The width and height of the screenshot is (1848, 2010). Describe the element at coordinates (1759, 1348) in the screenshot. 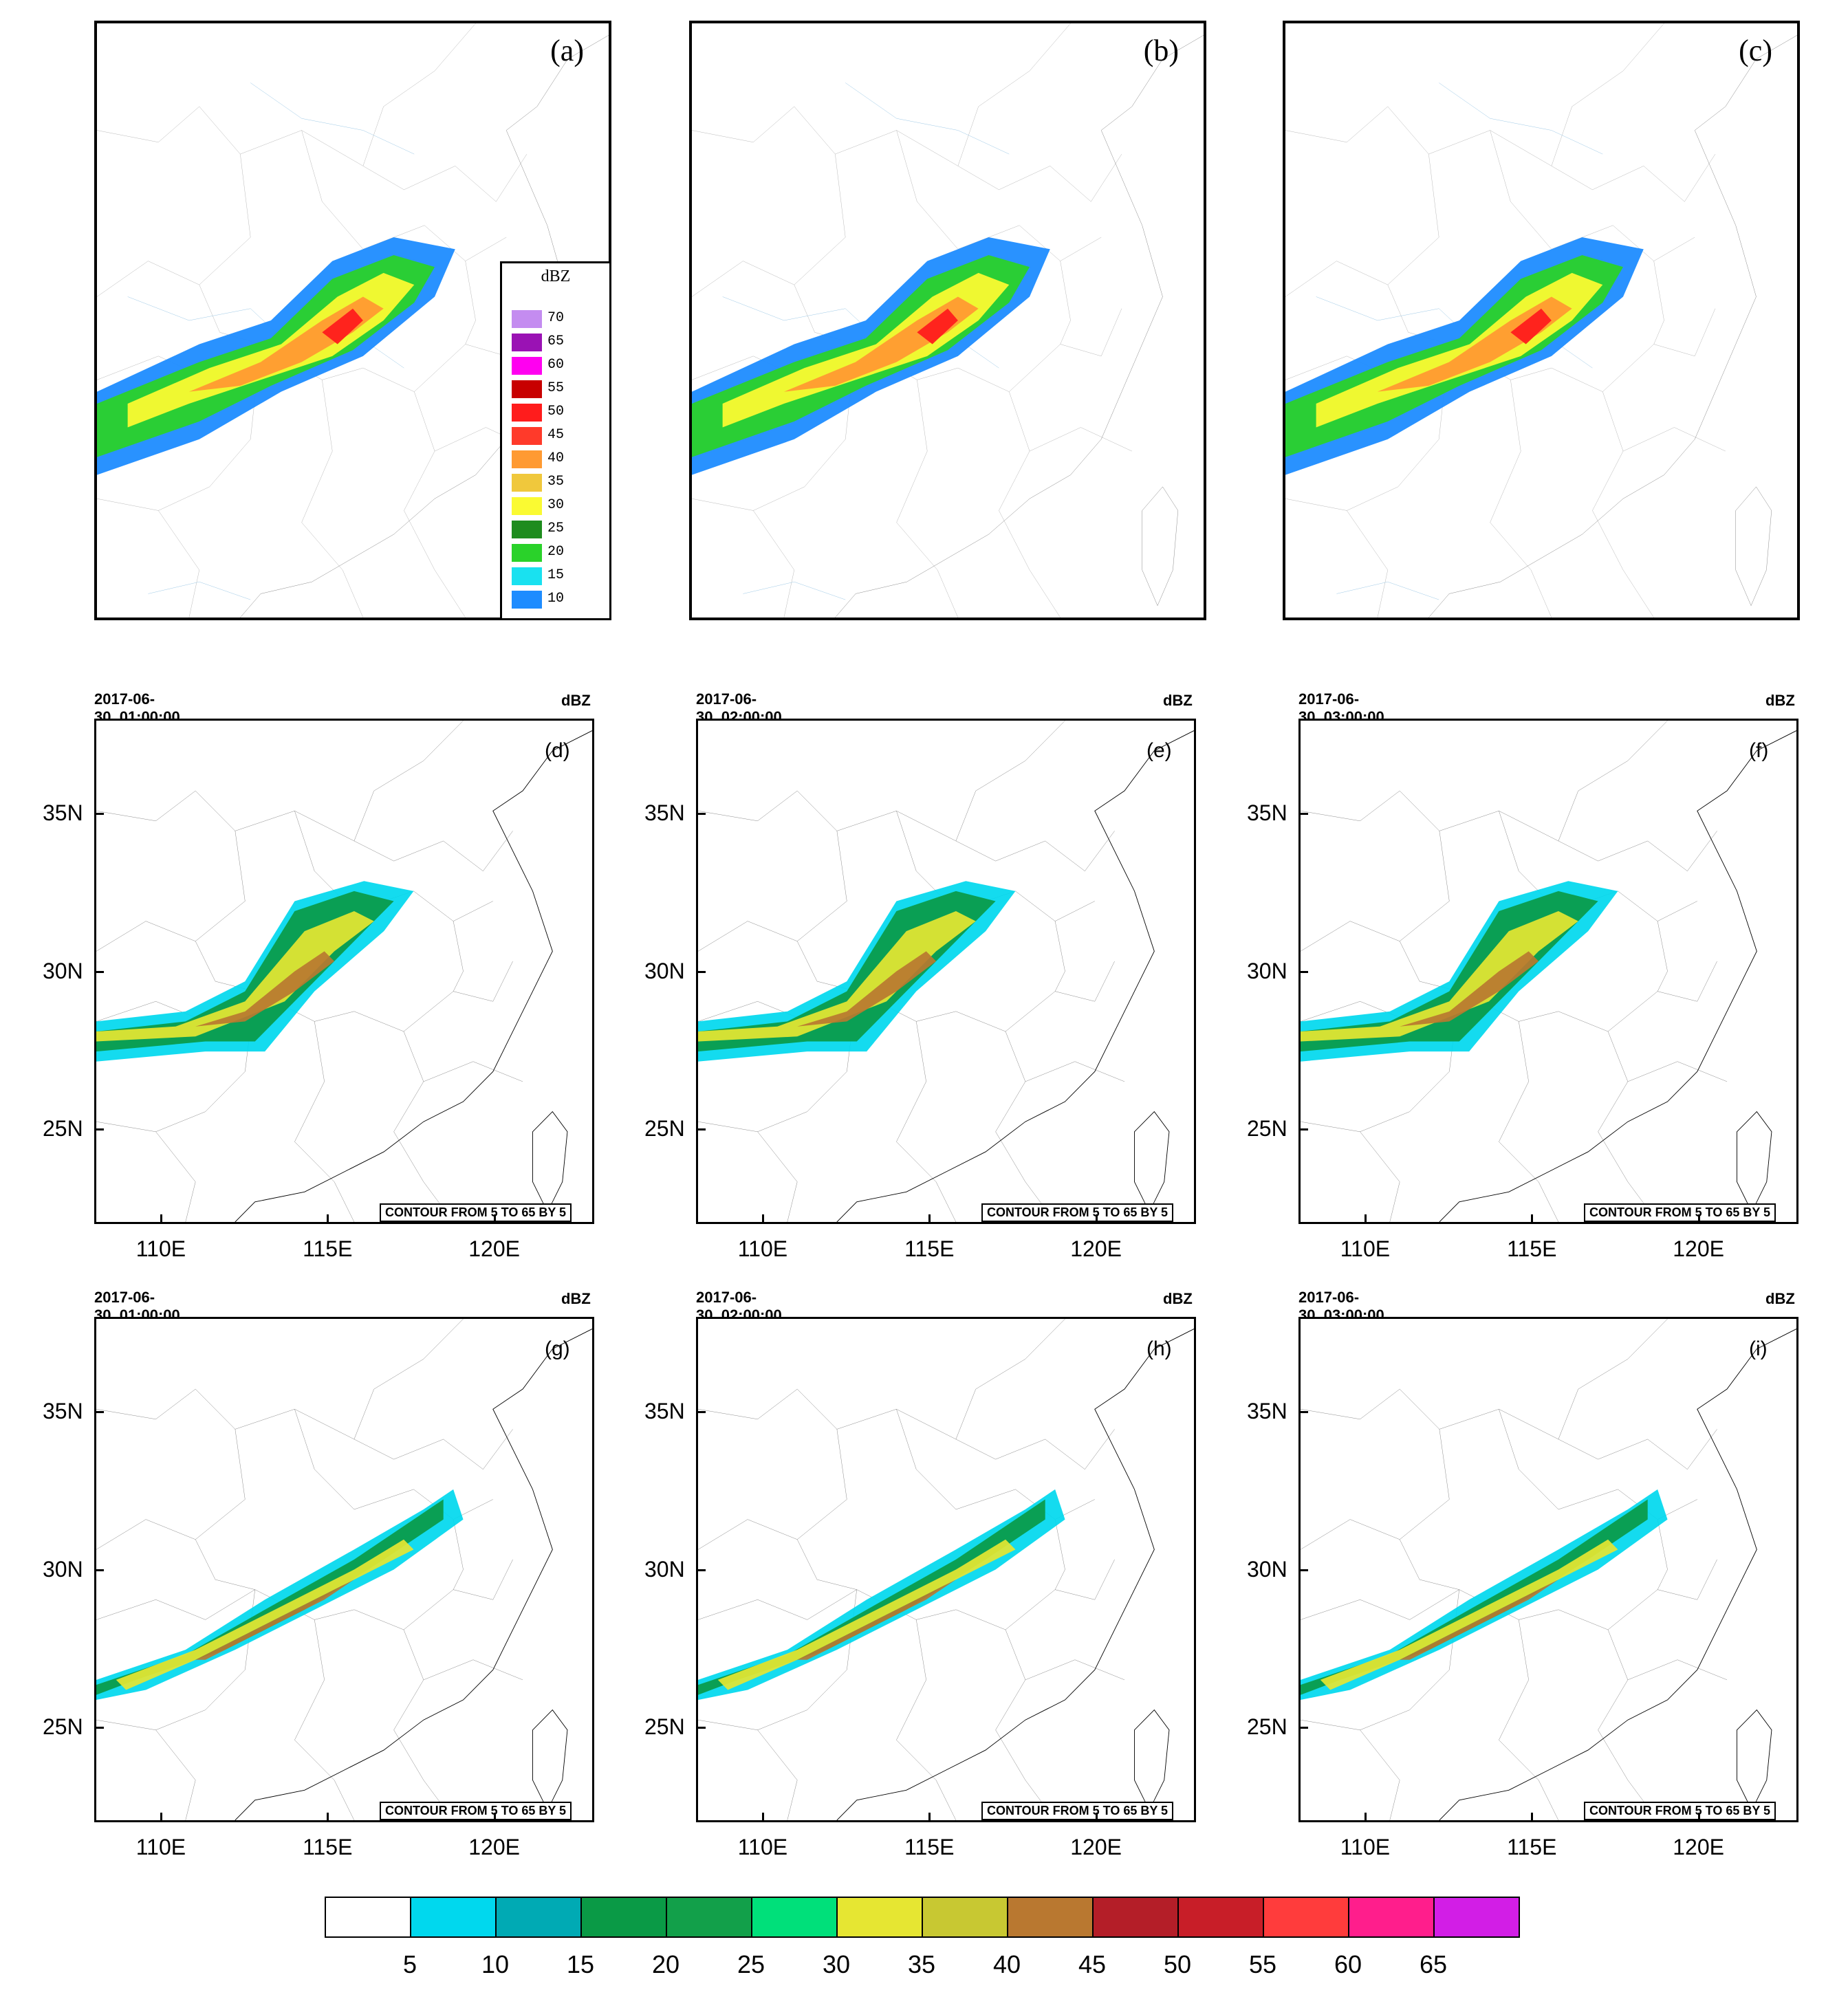

I see `panel-label: (i)` at that location.